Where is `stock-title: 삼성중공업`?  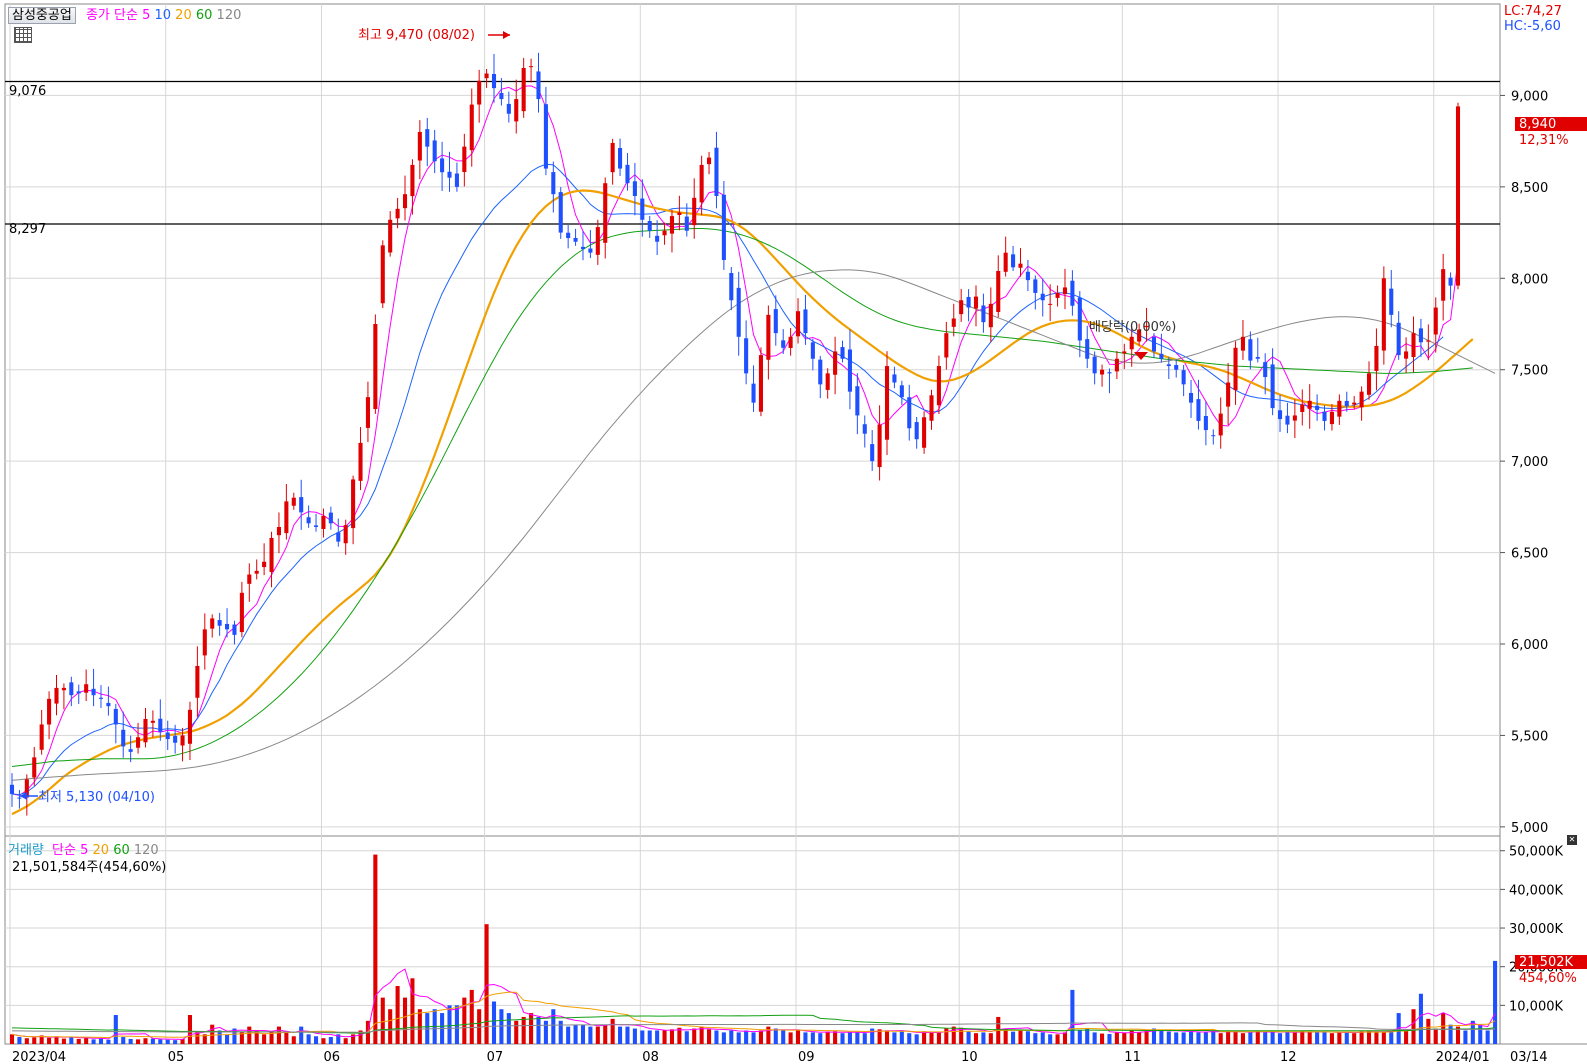
stock-title: 삼성중공업 is located at coordinates (42, 15).